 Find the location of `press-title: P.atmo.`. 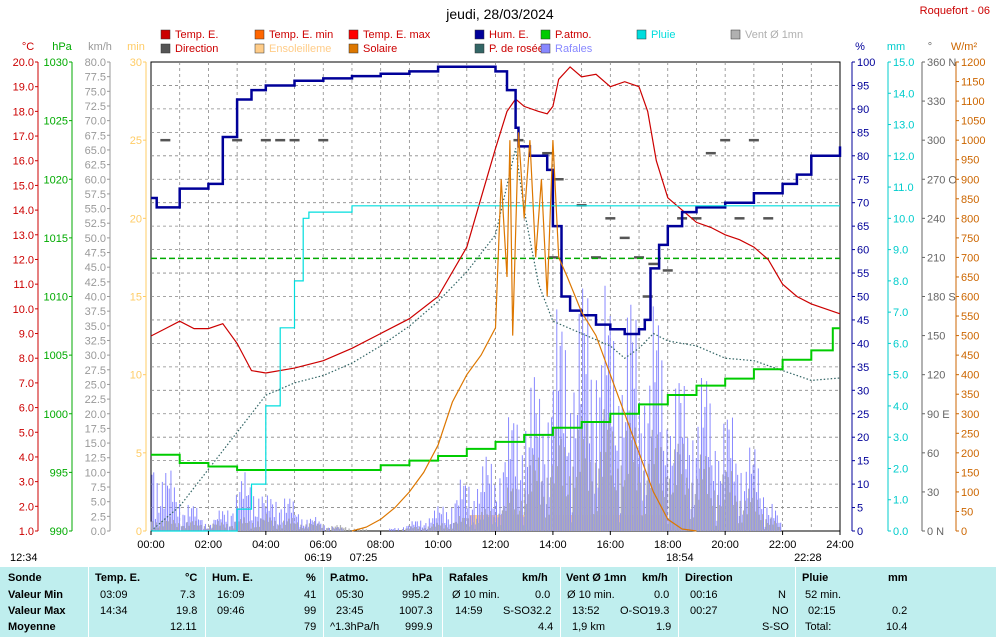

press-title: P.atmo. is located at coordinates (349, 578).